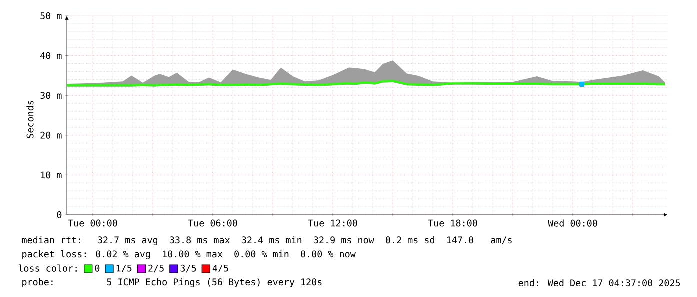  I want to click on x-tick-label: Tue 00:00, so click(93, 223).